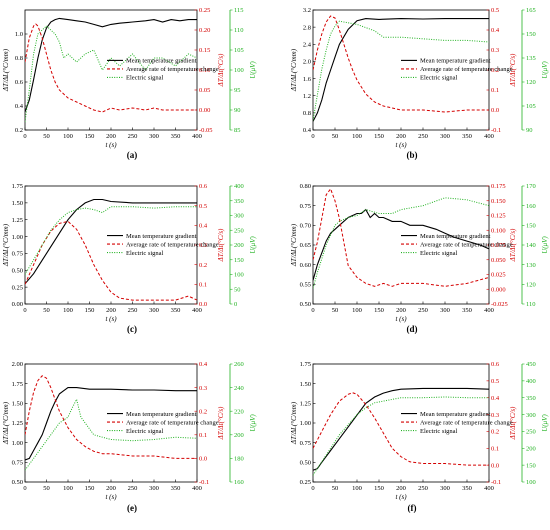 The width and height of the screenshot is (550, 530). I want to click on left-tick-label: 0.8, so click(307, 113).